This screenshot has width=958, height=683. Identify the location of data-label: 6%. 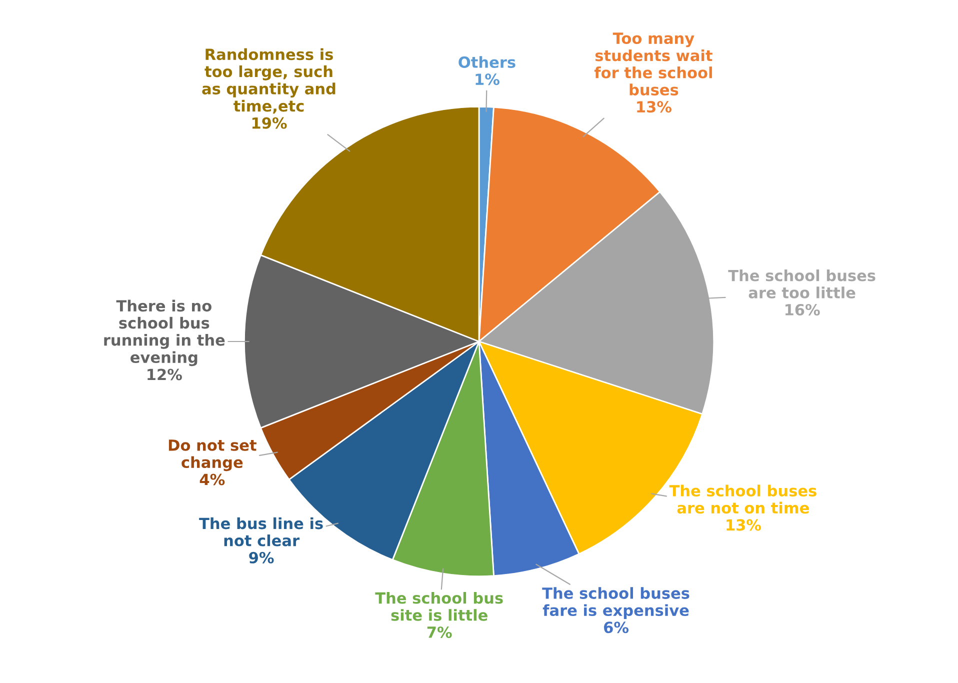
(616, 628).